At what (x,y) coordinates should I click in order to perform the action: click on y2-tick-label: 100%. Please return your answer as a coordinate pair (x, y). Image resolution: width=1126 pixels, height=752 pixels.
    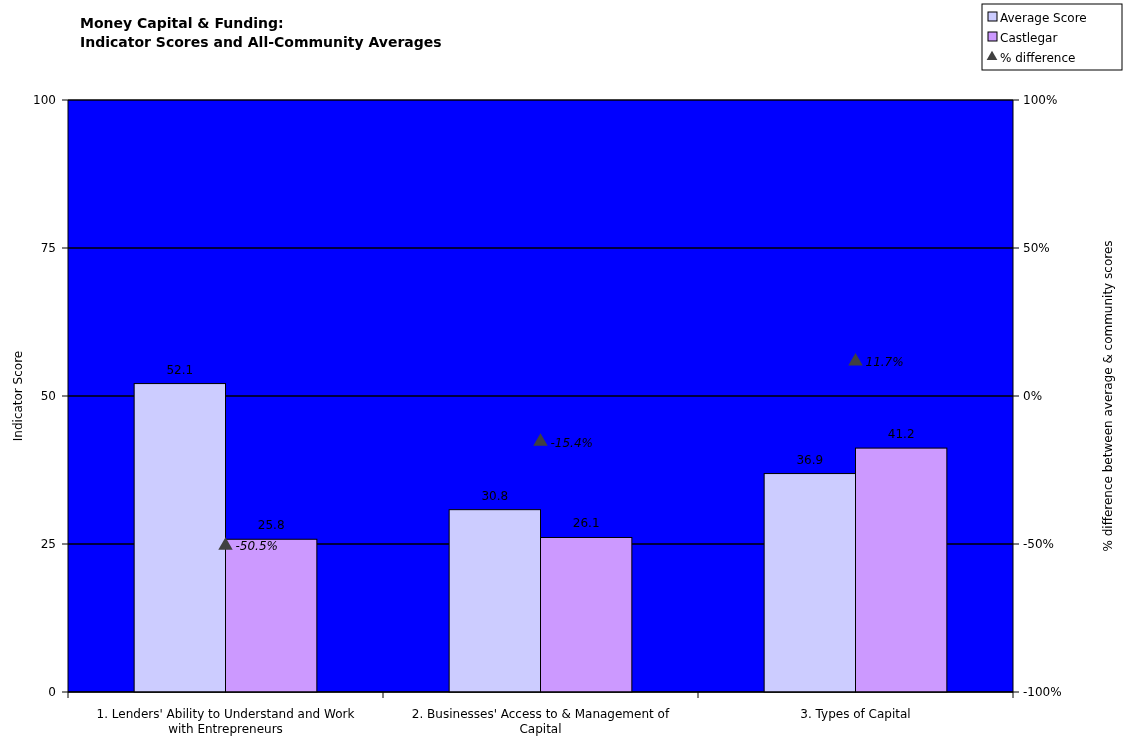
    Looking at the image, I should click on (1040, 100).